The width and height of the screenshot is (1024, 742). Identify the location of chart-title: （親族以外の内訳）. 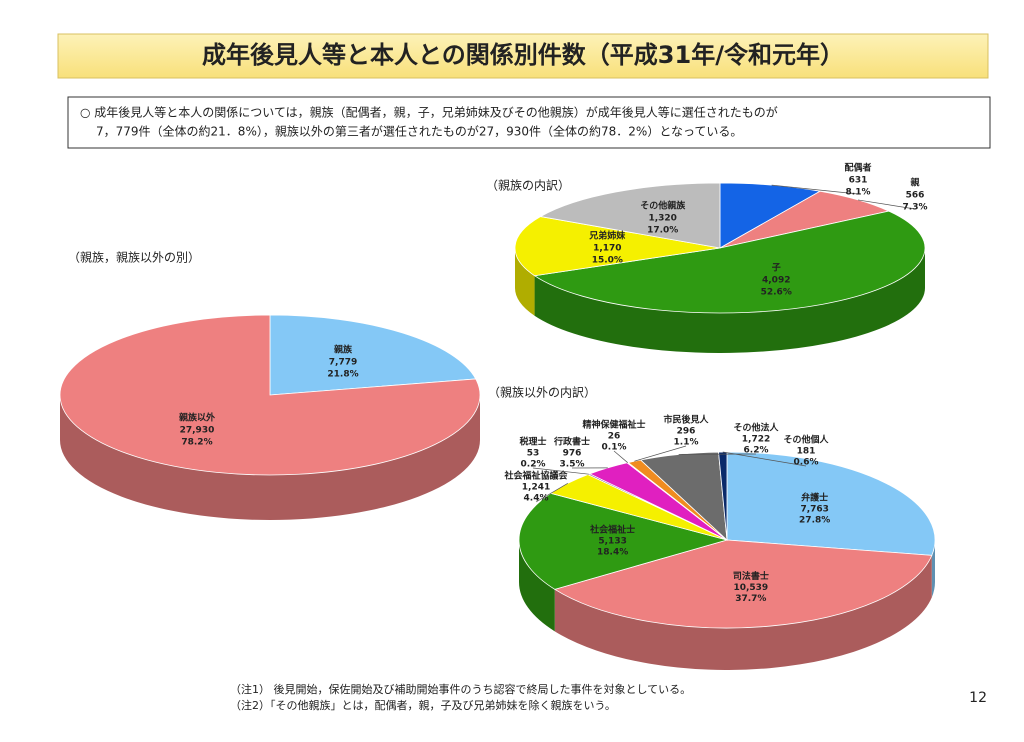
(542, 392).